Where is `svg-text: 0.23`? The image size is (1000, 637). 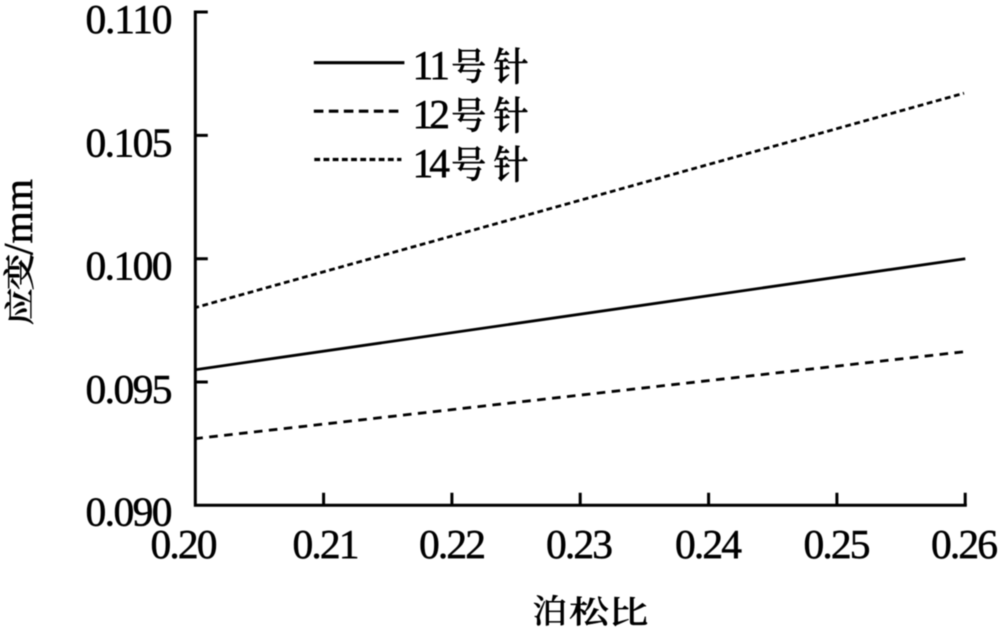
svg-text: 0.23 is located at coordinates (579, 544).